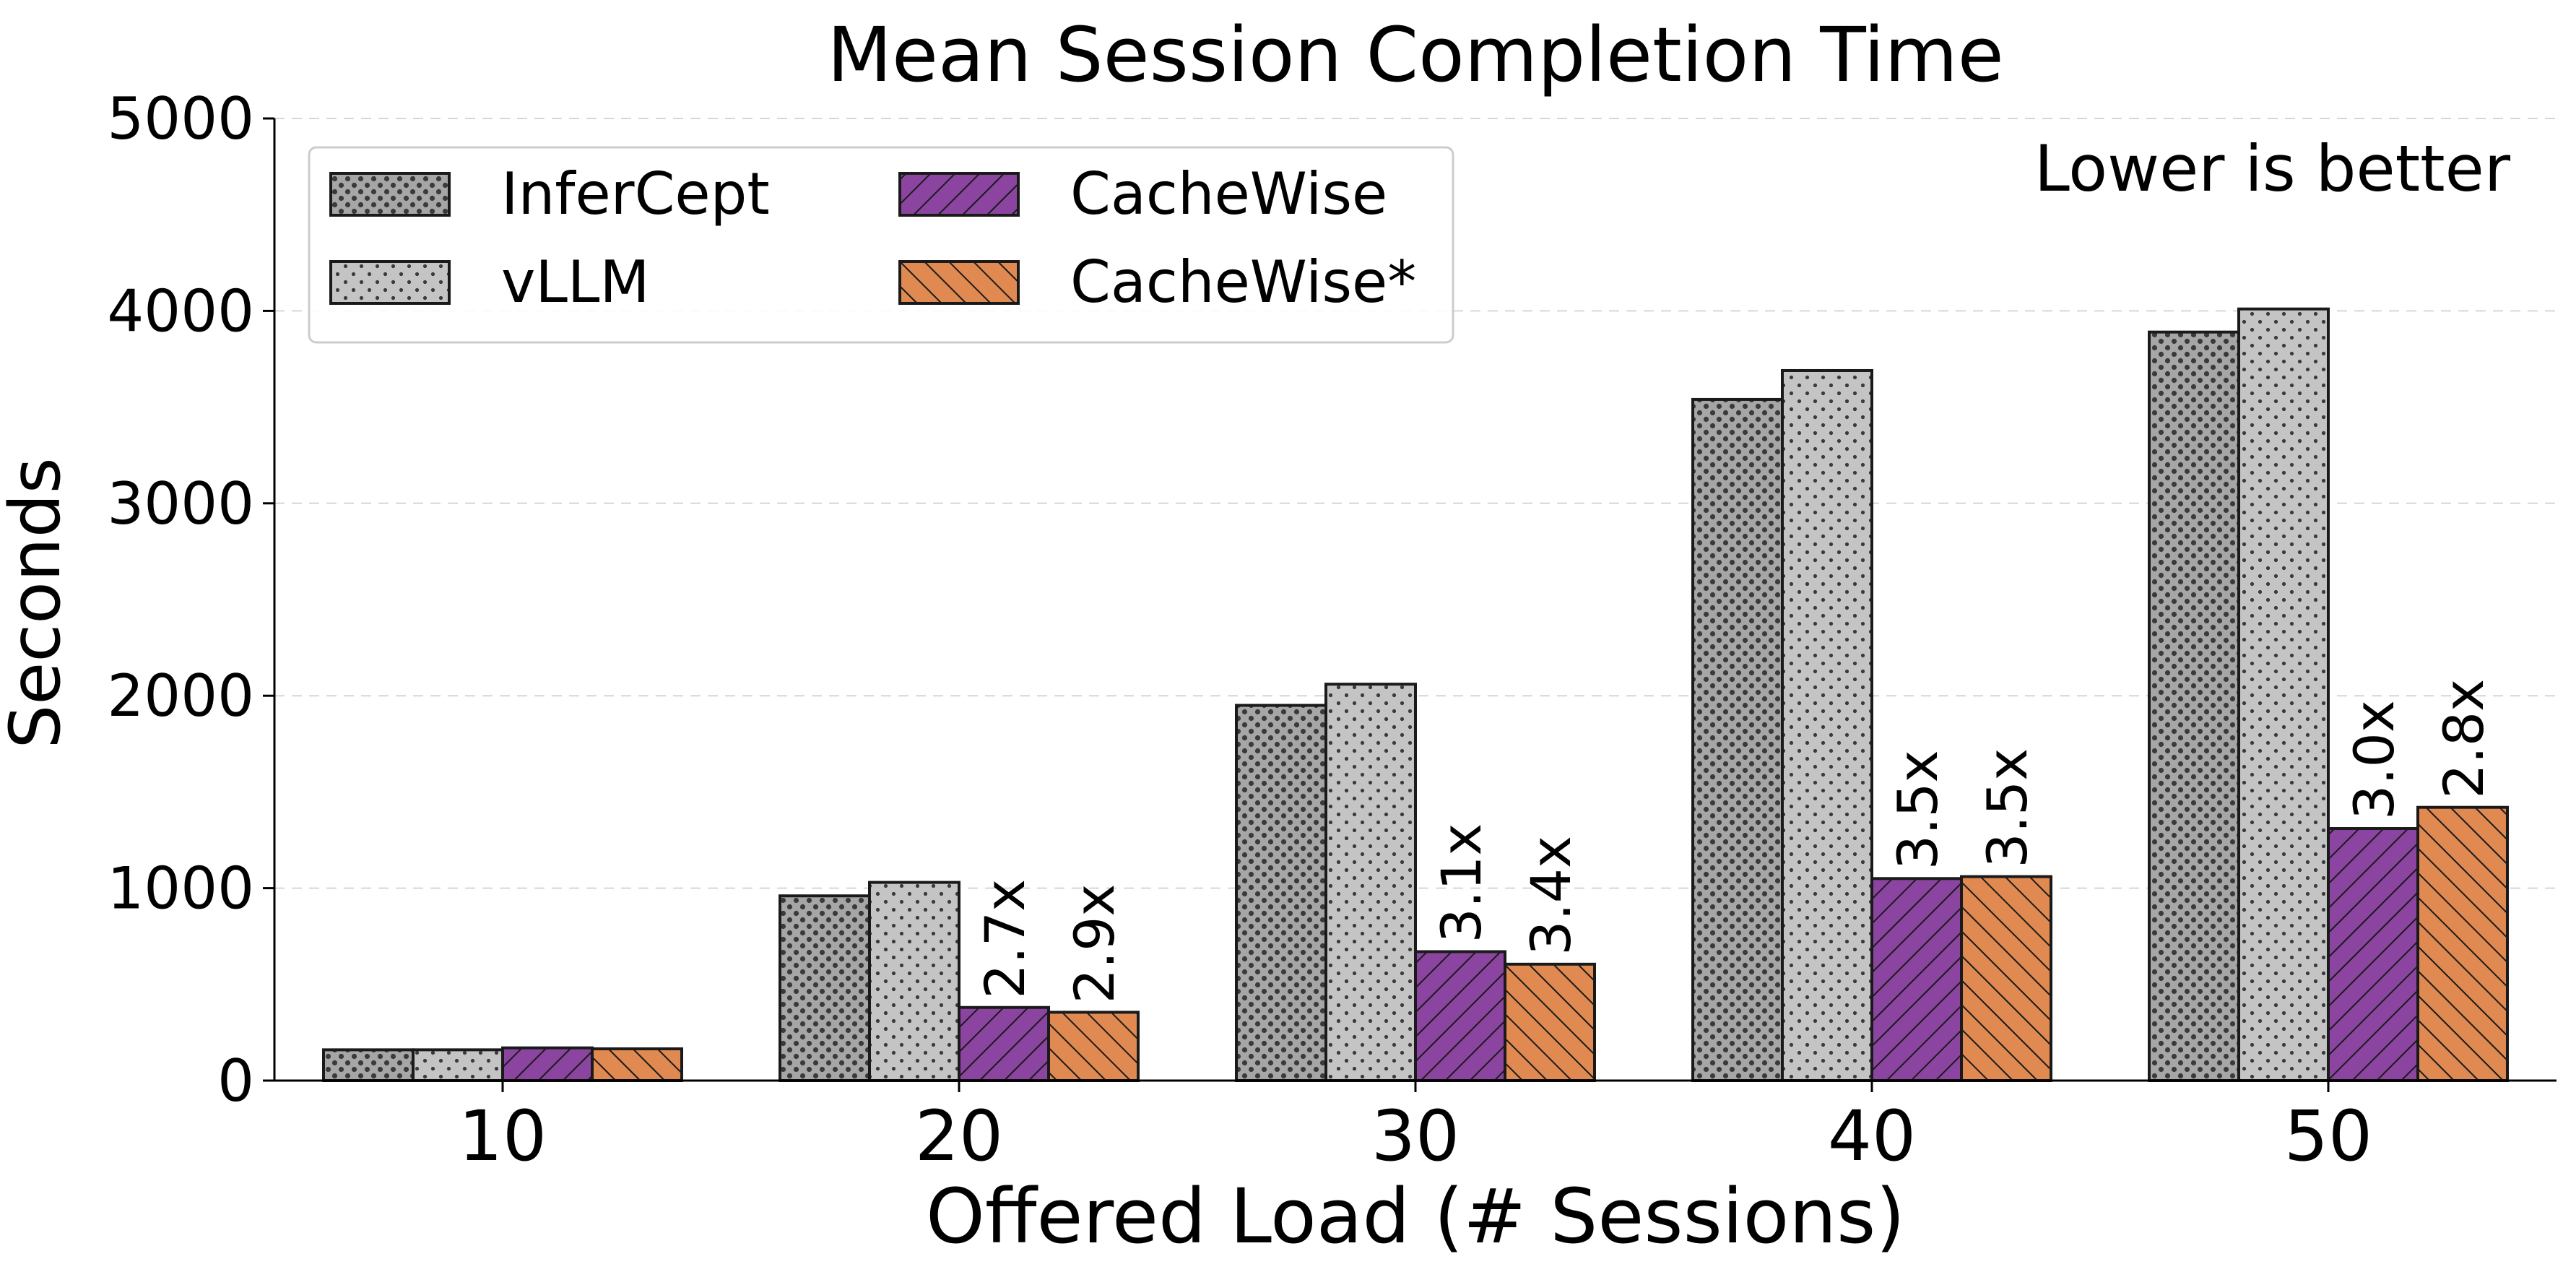 This screenshot has height=1285, width=2576. Describe the element at coordinates (575, 282) in the screenshot. I see `legend-label-vllm: vLLM` at that location.